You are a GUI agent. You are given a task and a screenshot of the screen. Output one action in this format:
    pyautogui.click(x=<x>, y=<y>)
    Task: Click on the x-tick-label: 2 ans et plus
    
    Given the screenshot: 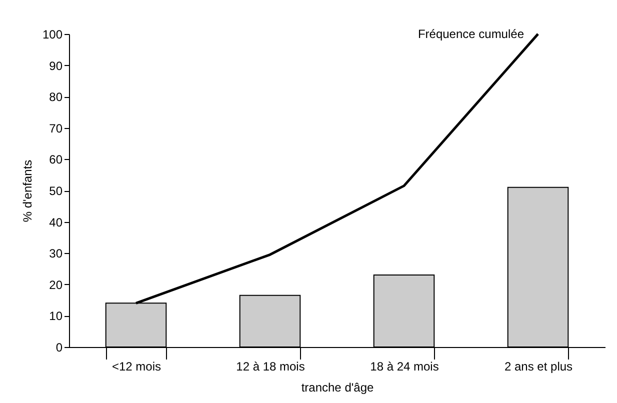 What is the action you would take?
    pyautogui.click(x=538, y=367)
    